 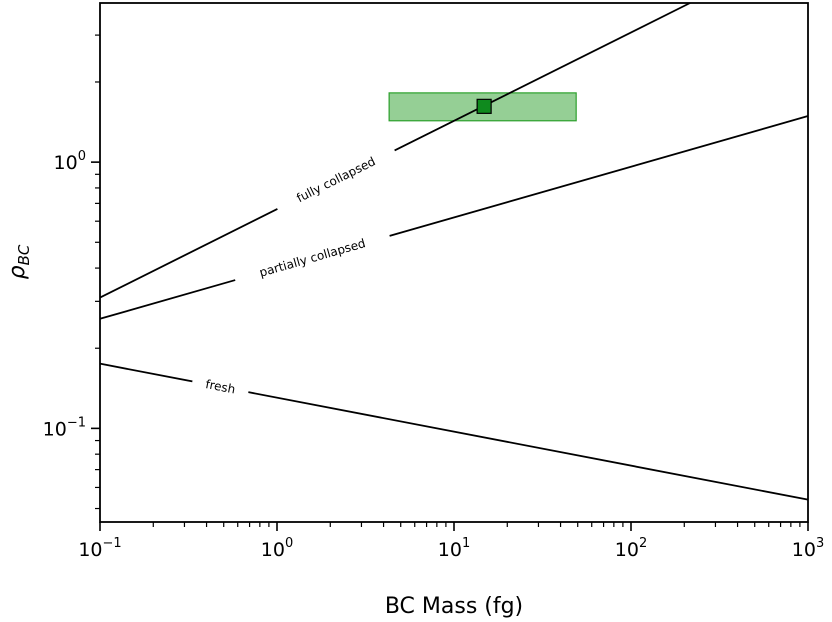 What do you see at coordinates (631, 548) in the screenshot?
I see `x-tick-label: 10²` at bounding box center [631, 548].